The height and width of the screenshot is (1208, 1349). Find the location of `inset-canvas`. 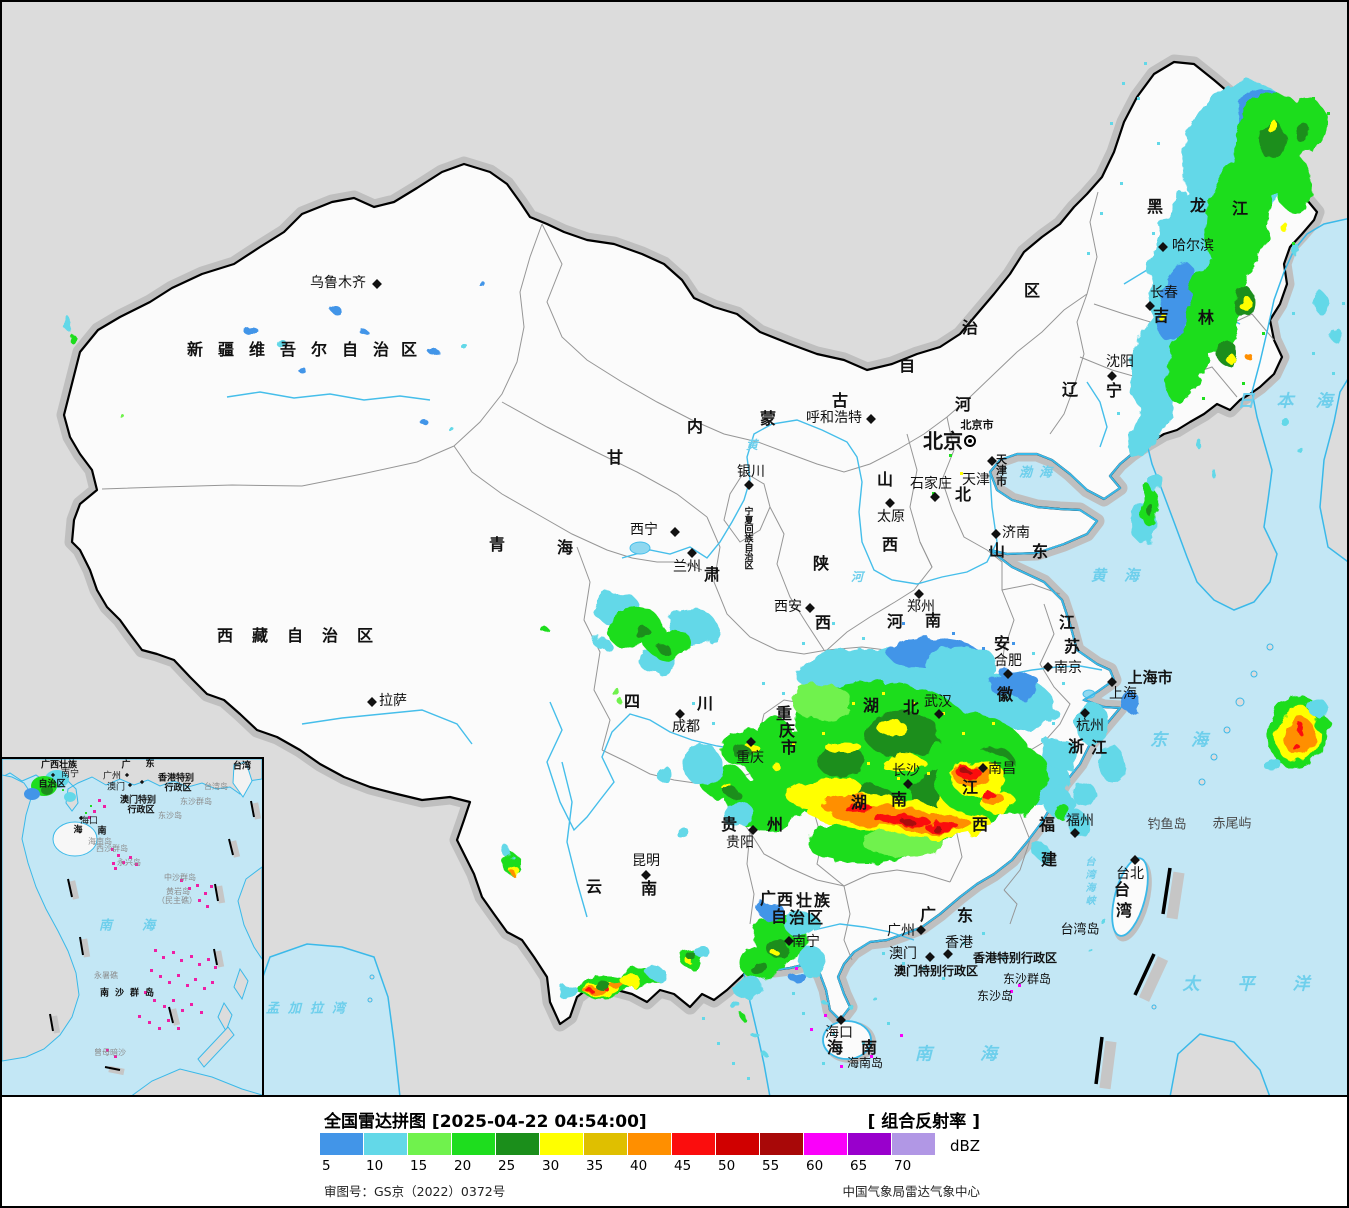

inset-canvas is located at coordinates (132, 928).